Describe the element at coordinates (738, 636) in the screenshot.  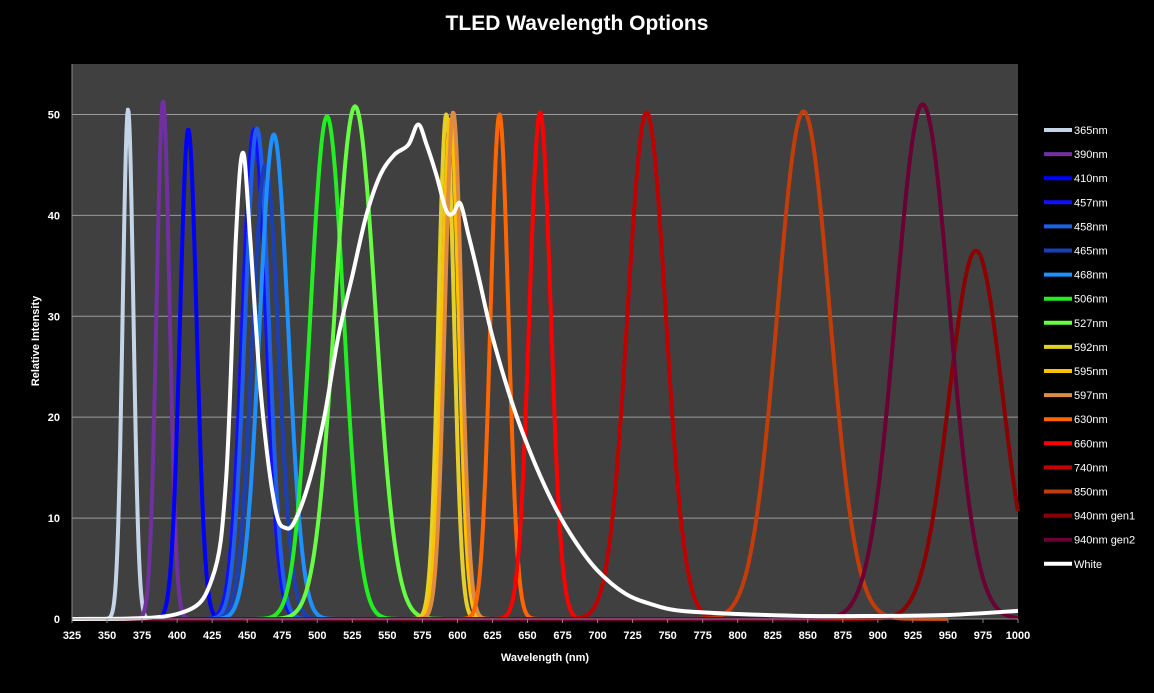
I see `x-tick-label: 800` at that location.